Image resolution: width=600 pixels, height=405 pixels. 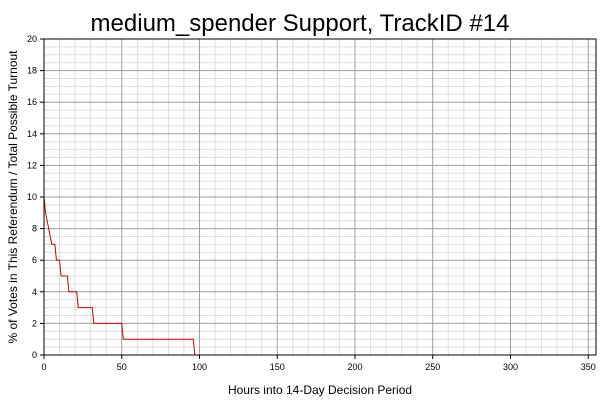 What do you see at coordinates (32, 165) in the screenshot?
I see `y-tick-label: 12` at bounding box center [32, 165].